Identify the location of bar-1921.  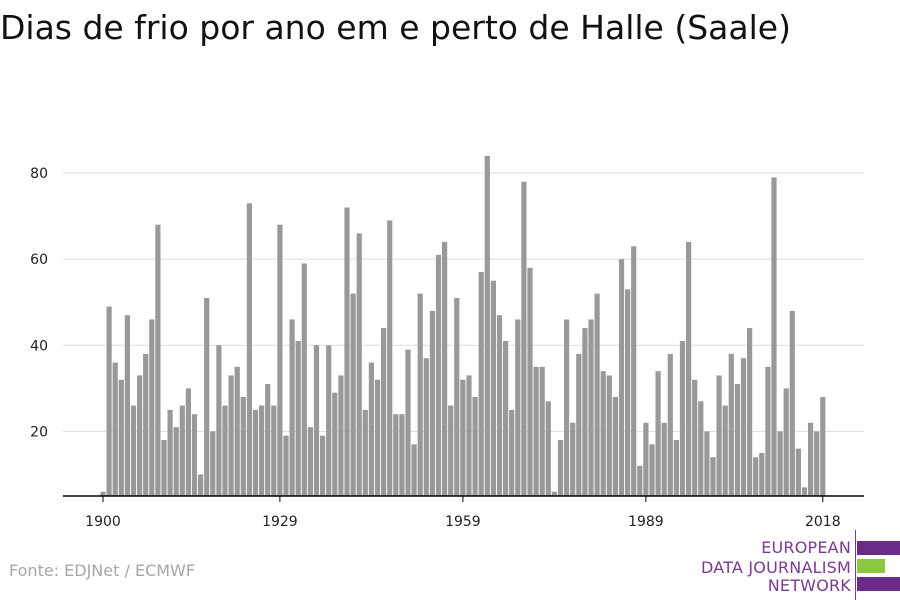
(231, 435).